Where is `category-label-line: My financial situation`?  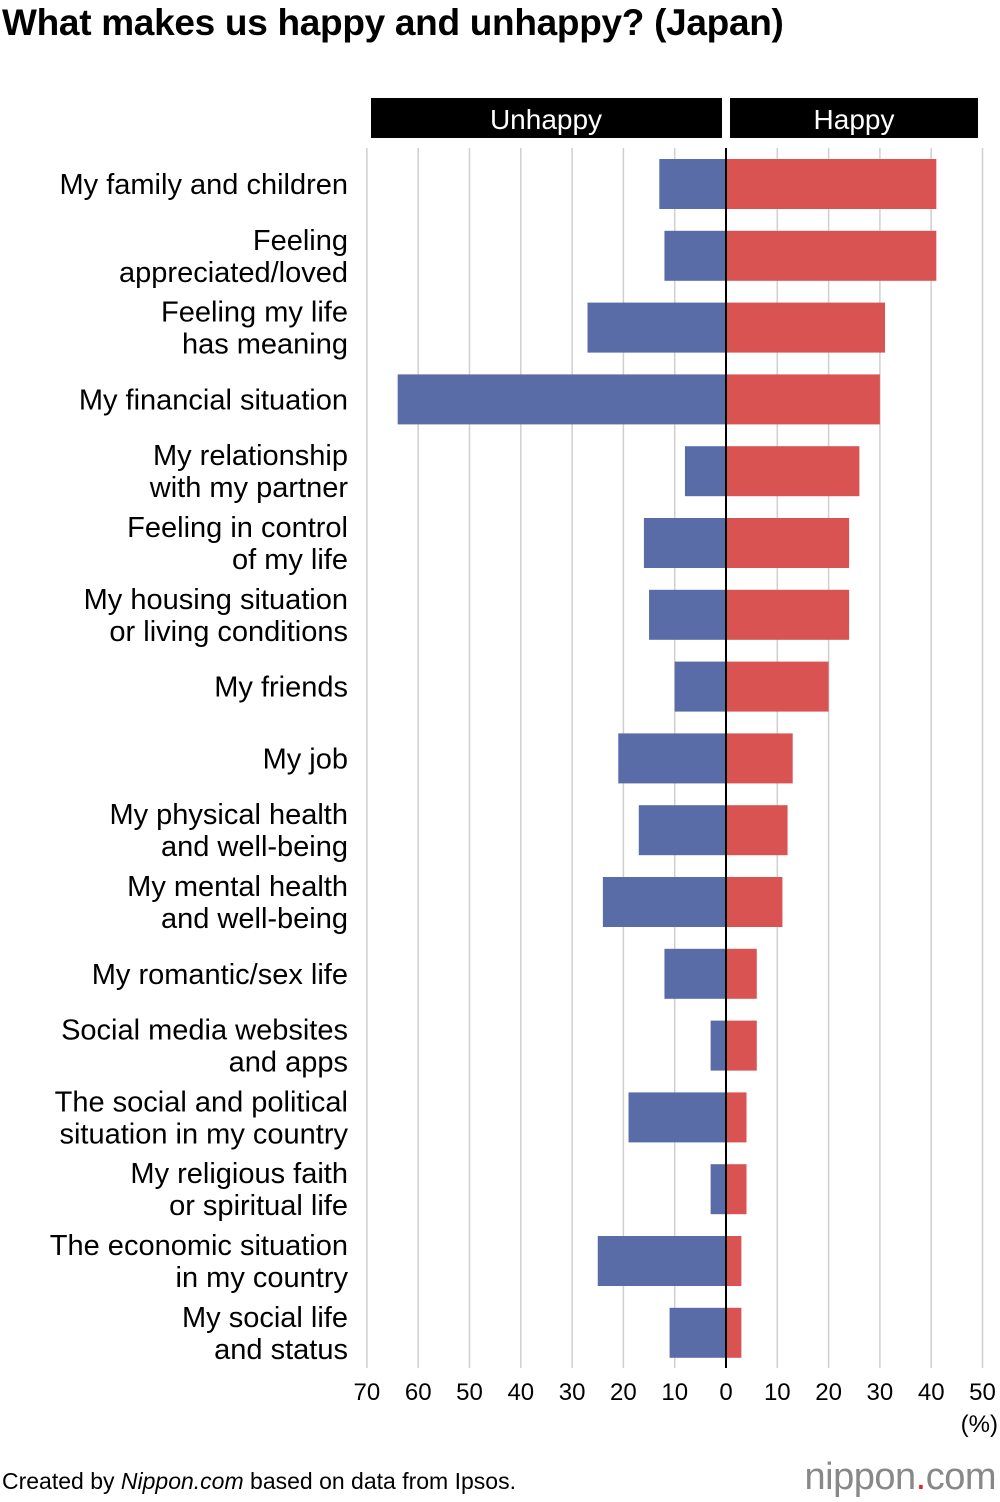 category-label-line: My financial situation is located at coordinates (213, 400).